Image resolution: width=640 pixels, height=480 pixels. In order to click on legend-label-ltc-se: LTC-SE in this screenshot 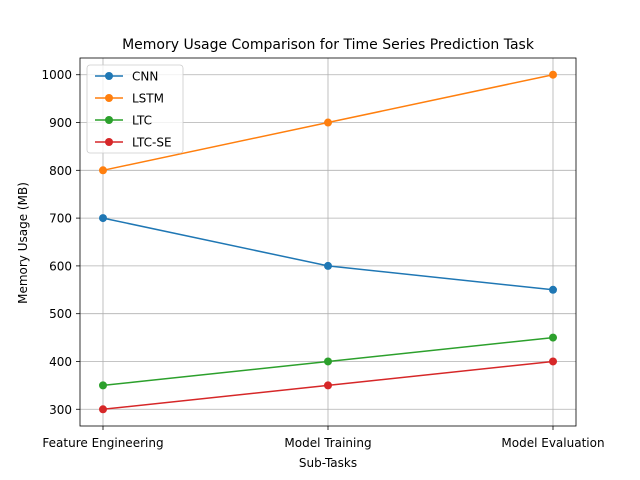, I will do `click(152, 143)`.